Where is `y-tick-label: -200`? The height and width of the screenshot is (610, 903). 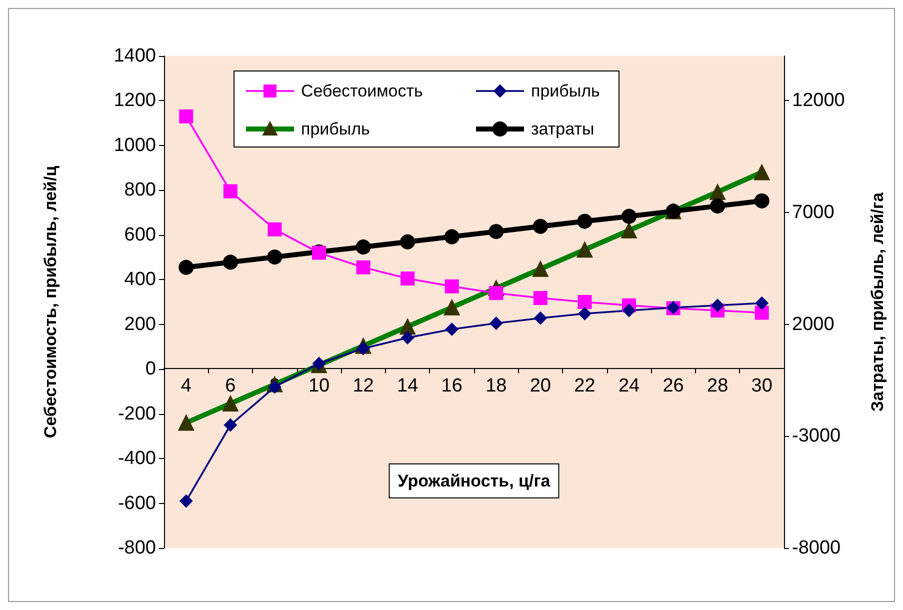
y-tick-label: -200 is located at coordinates (137, 413).